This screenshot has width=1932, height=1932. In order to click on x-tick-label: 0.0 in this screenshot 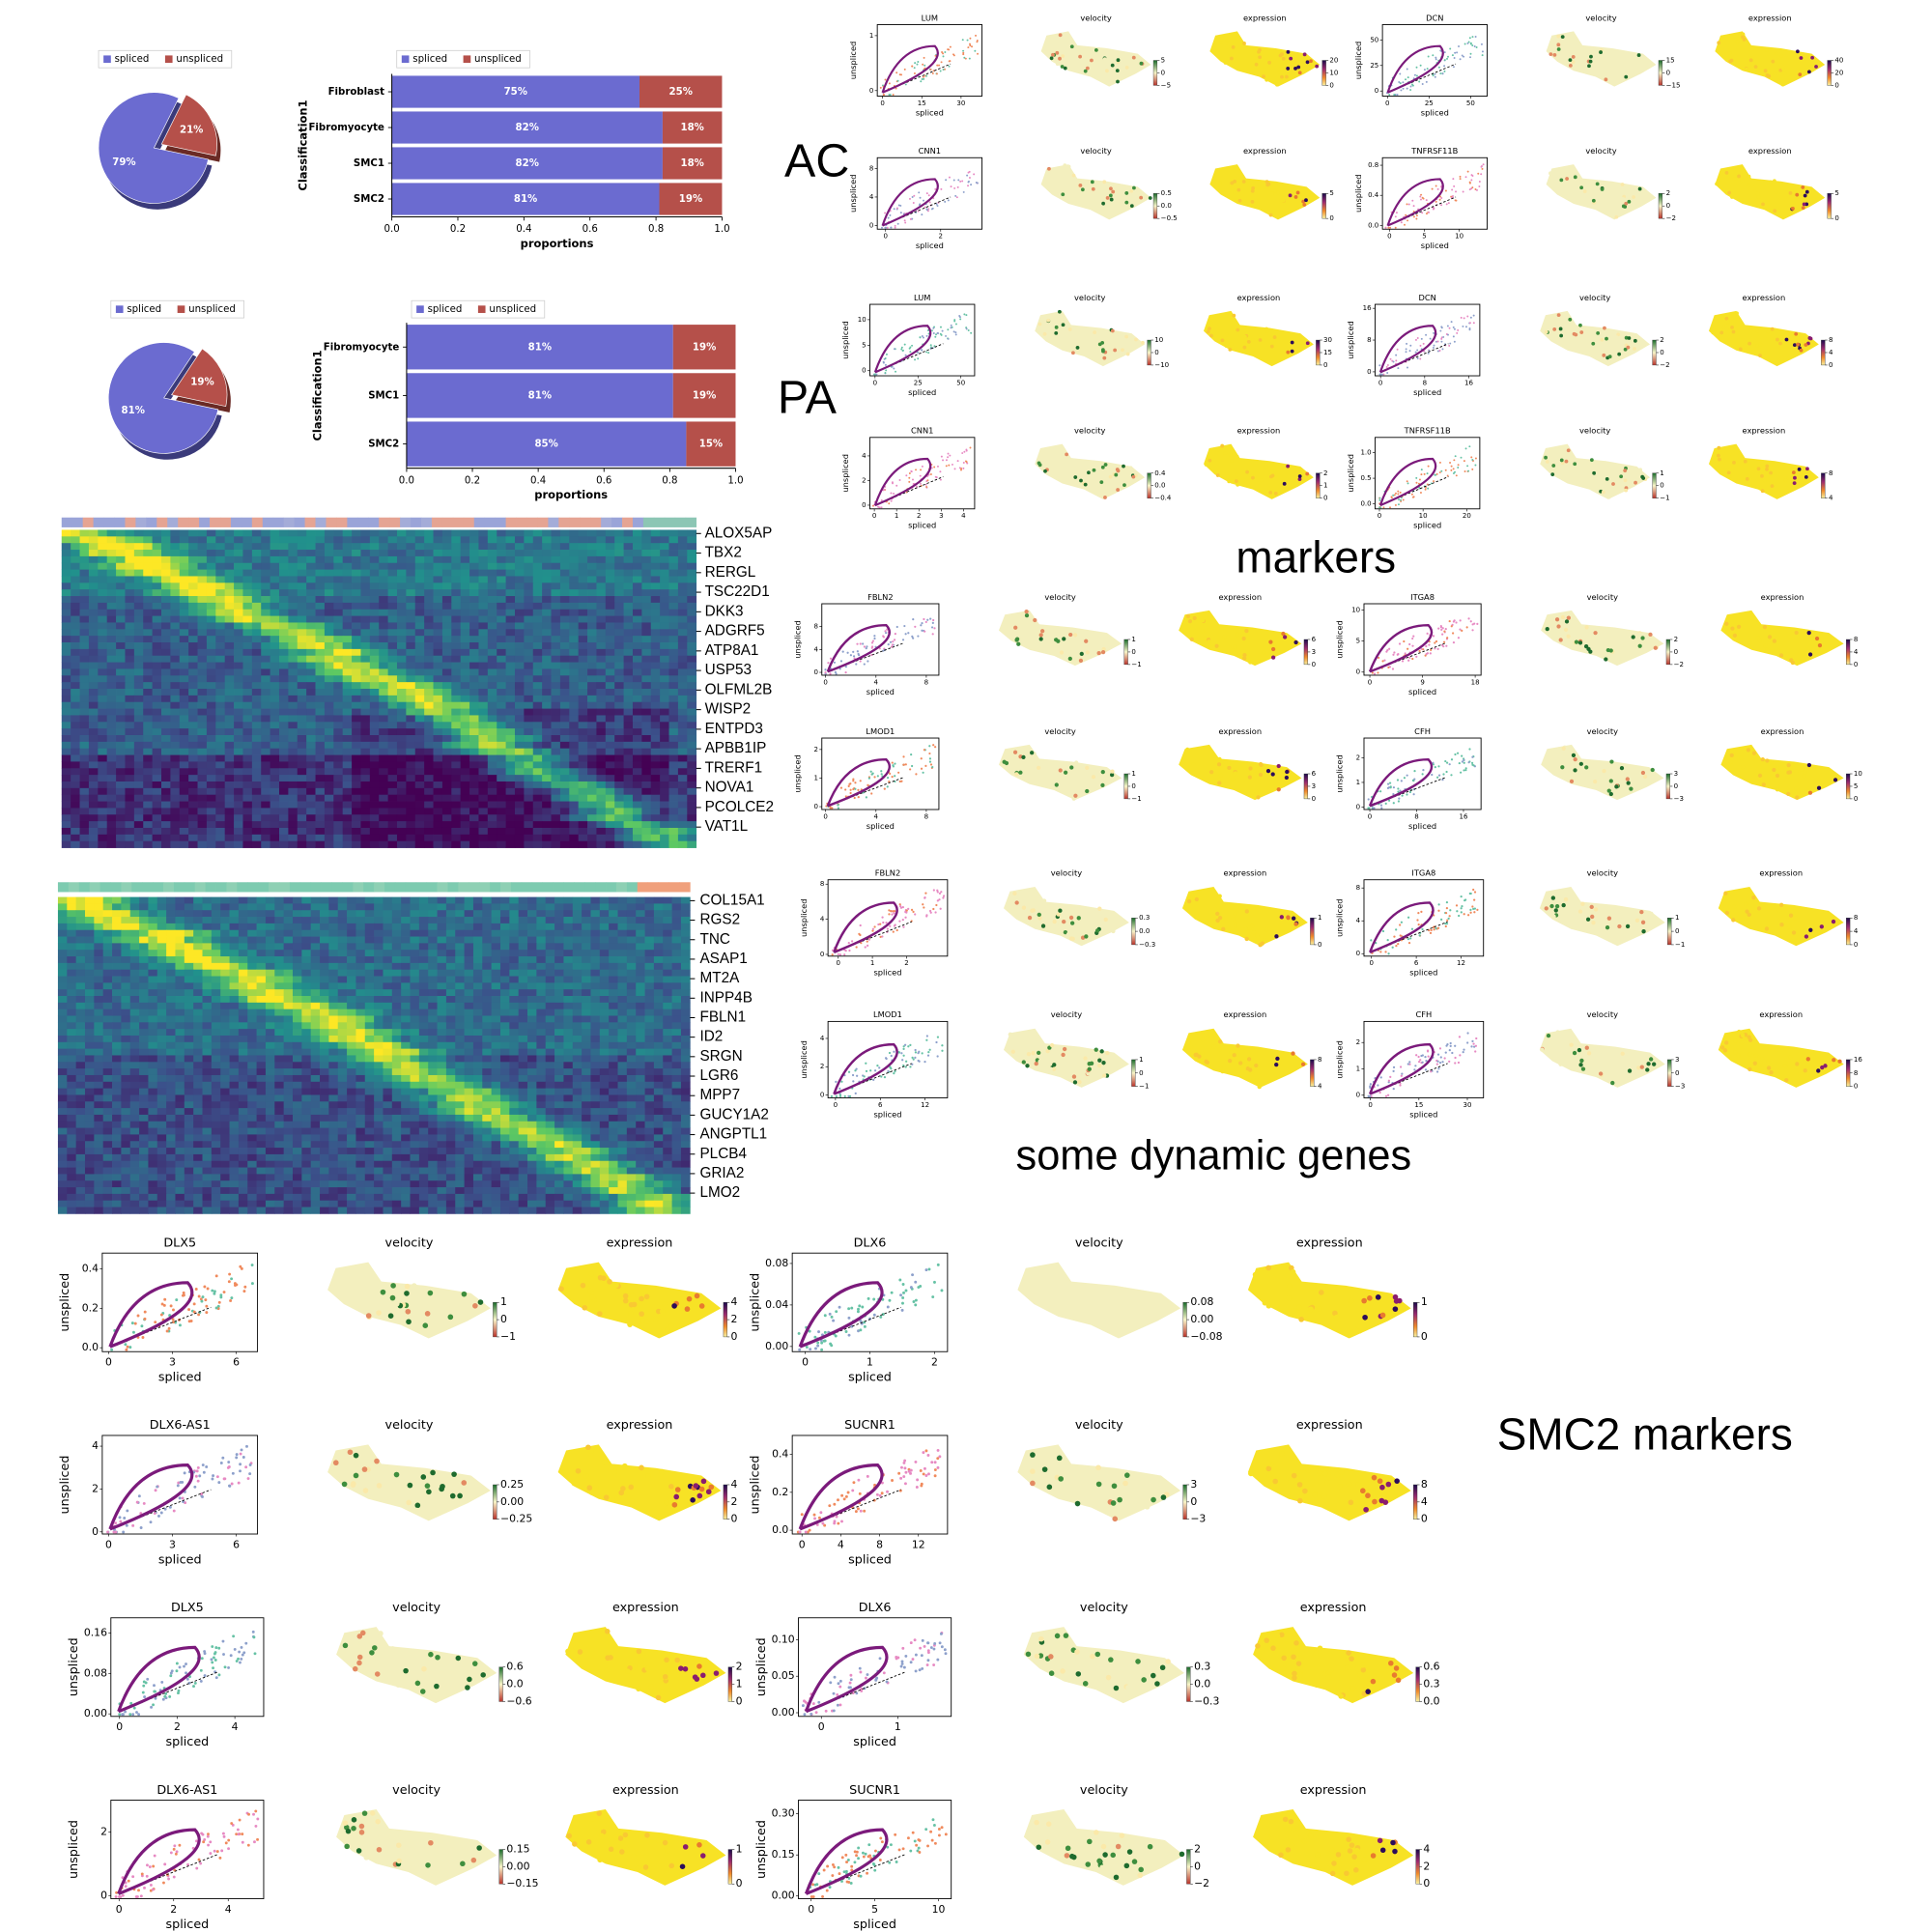, I will do `click(406, 480)`.